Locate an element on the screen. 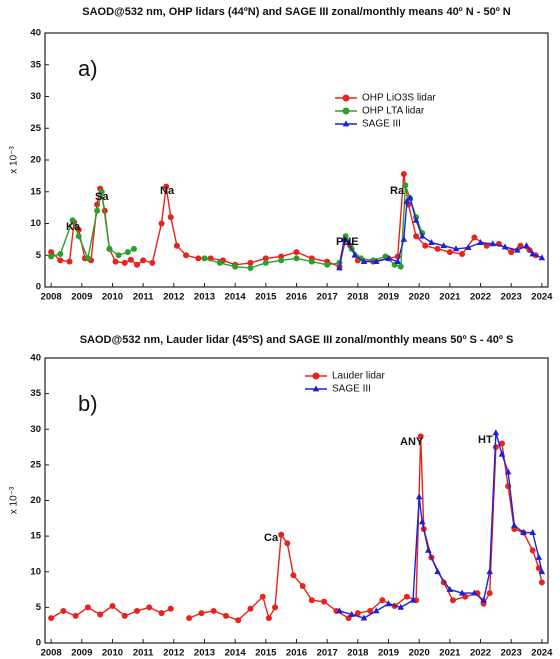 This screenshot has height=659, width=560. x-tick-label: 2024 is located at coordinates (542, 653).